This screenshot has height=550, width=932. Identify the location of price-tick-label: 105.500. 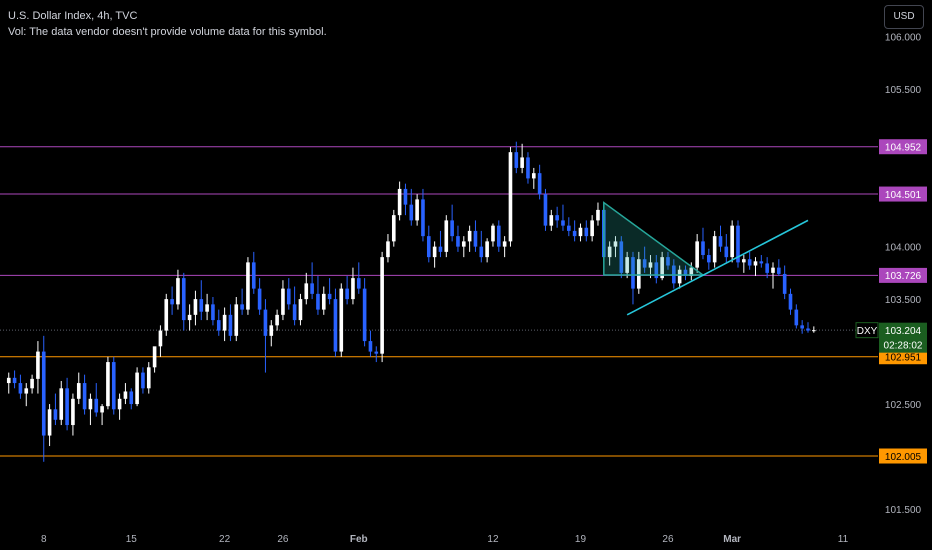
(903, 90).